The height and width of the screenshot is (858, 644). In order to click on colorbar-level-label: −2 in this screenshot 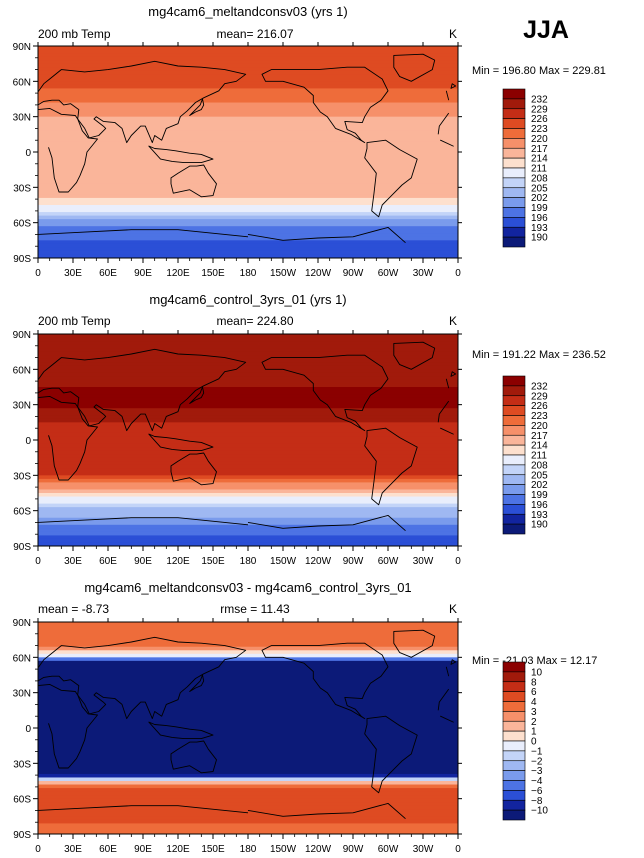, I will do `click(537, 761)`.